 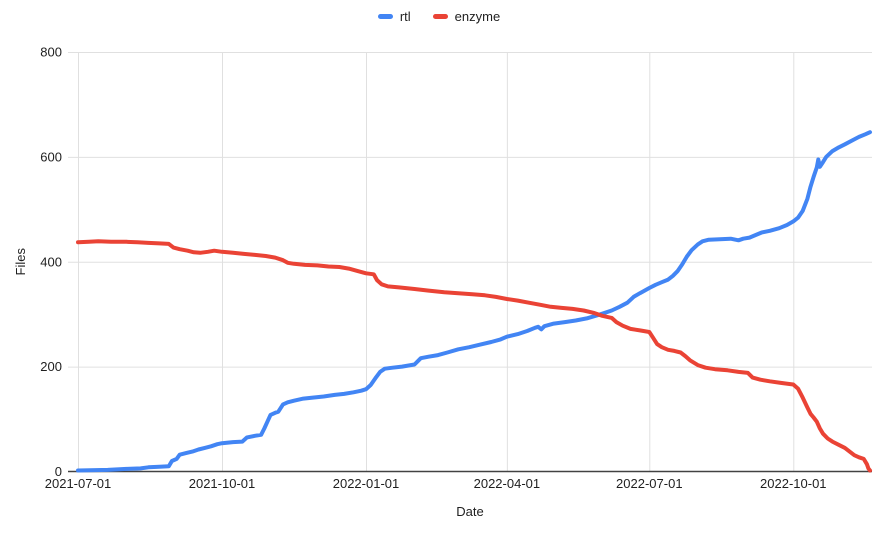 What do you see at coordinates (51, 366) in the screenshot?
I see `svg-text: 200` at bounding box center [51, 366].